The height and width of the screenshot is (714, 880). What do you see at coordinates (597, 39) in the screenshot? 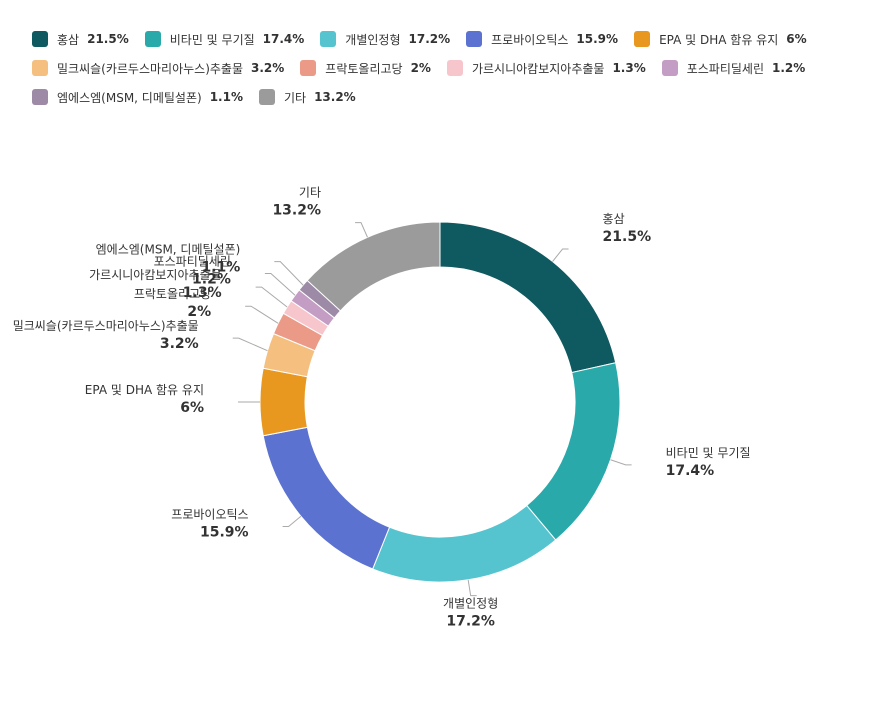
I see `legend-value: 15.9%` at bounding box center [597, 39].